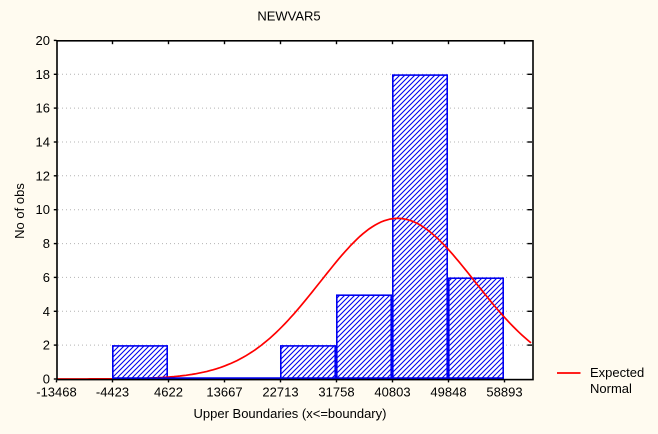  Describe the element at coordinates (46, 277) in the screenshot. I see `svg-text: 6` at that location.